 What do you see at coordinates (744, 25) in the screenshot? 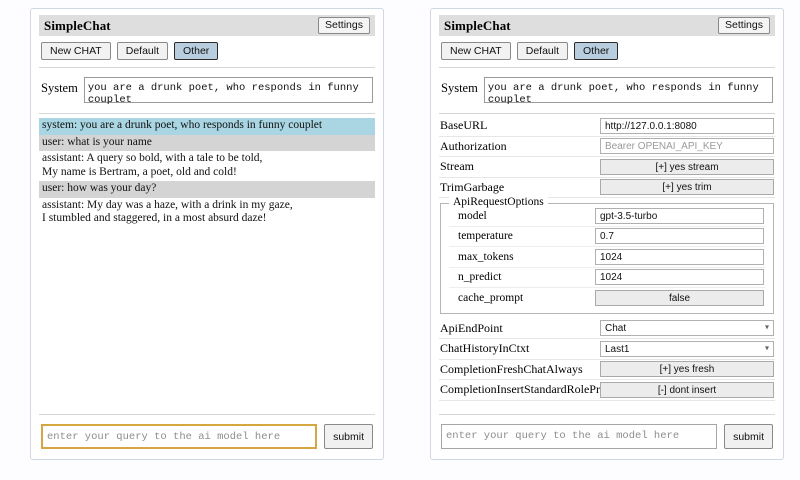
I see `settings-button-right: Settings` at bounding box center [744, 25].